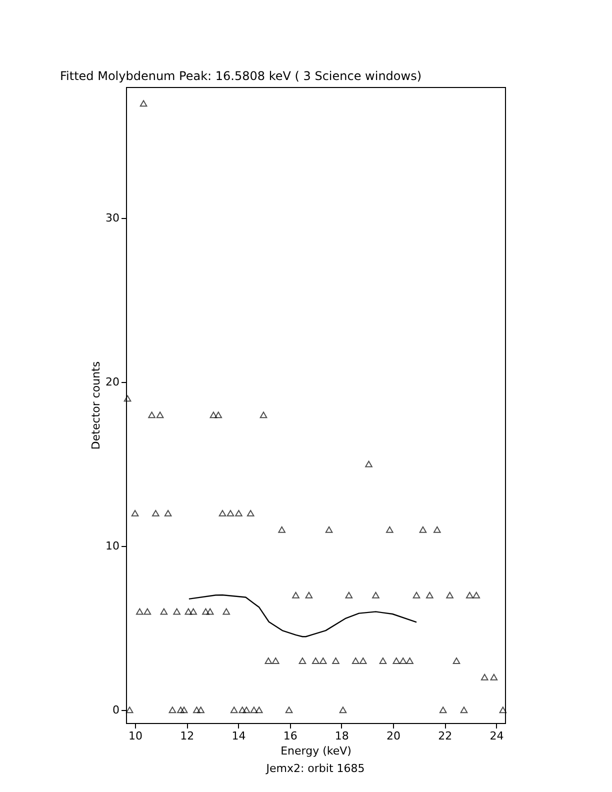  Describe the element at coordinates (239, 736) in the screenshot. I see `x-tick-label: 14` at that location.